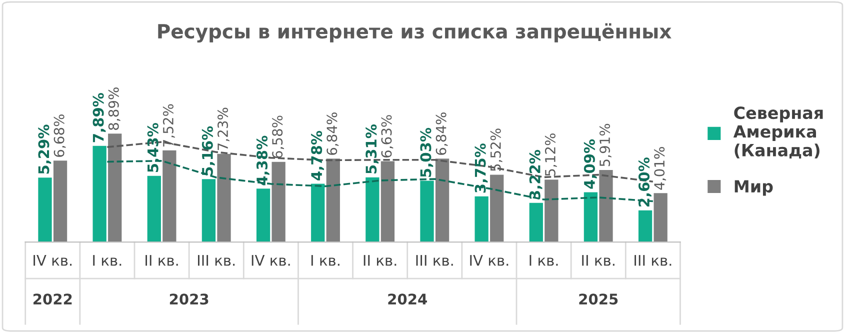 The height and width of the screenshot is (333, 845). What do you see at coordinates (660, 168) in the screenshot?
I see `data-label: 4,01%` at bounding box center [660, 168].